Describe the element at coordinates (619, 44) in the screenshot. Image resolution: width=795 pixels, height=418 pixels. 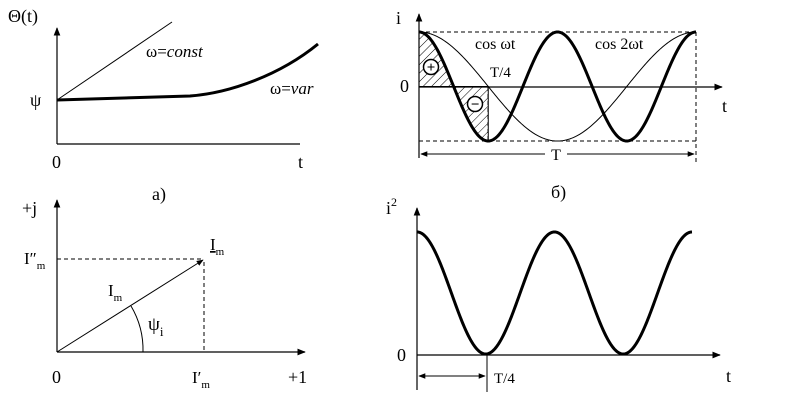
I see `cos2-label: cos 2ωt` at that location.